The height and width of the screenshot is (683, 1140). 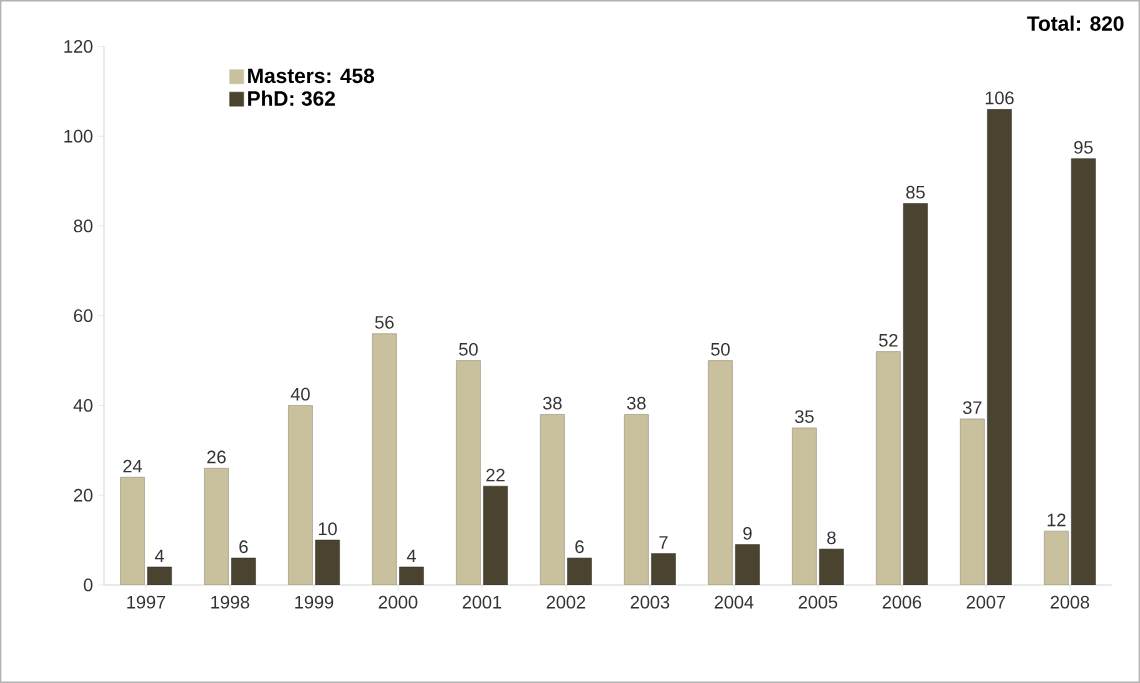 What do you see at coordinates (1083, 147) in the screenshot?
I see `data-label: 95` at bounding box center [1083, 147].